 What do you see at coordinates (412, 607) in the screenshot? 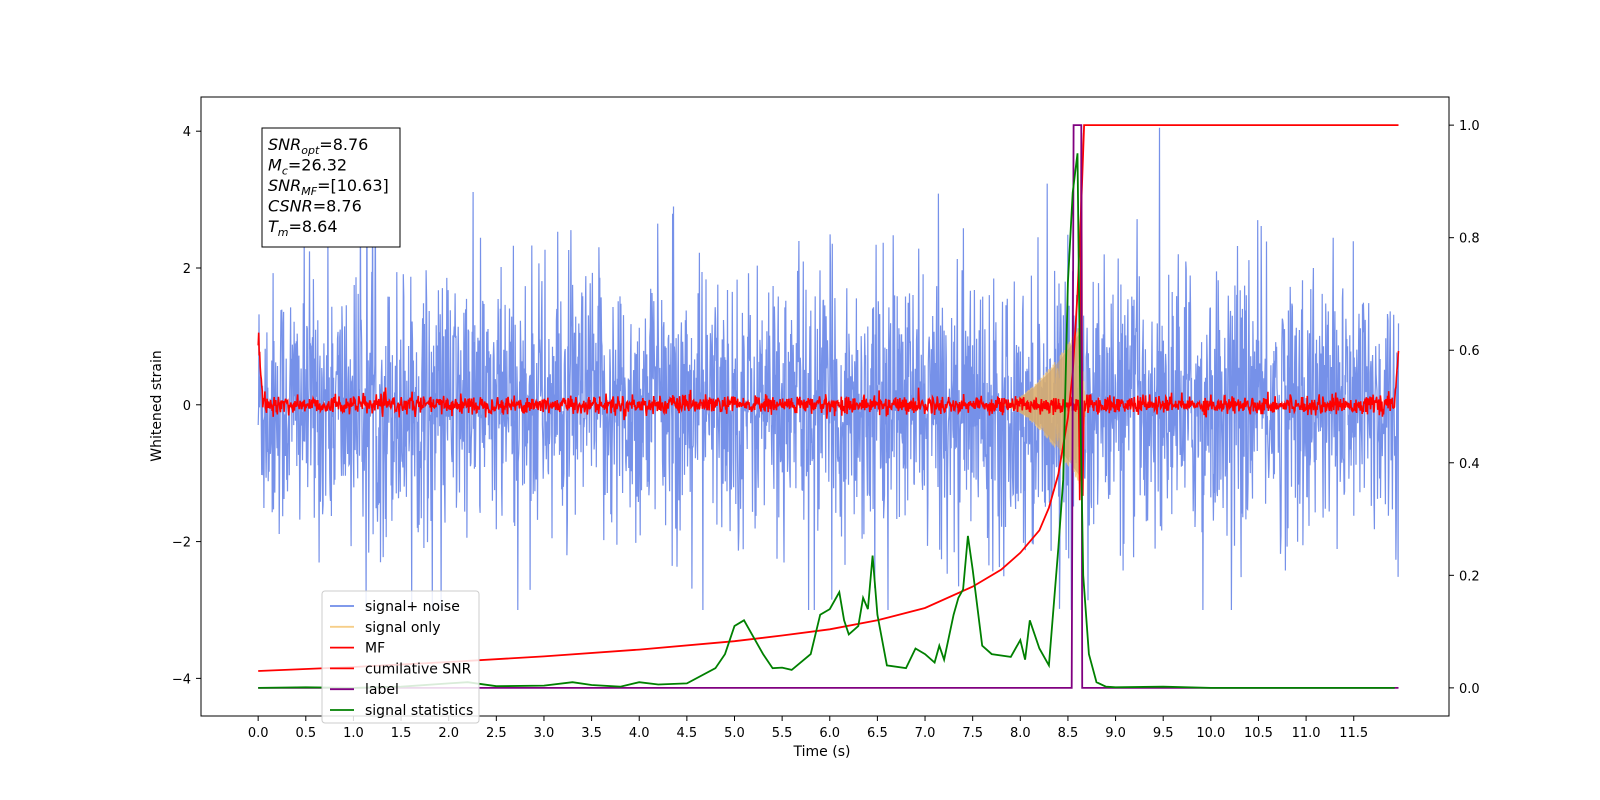
I see `legend-label: signal+ noise` at bounding box center [412, 607].